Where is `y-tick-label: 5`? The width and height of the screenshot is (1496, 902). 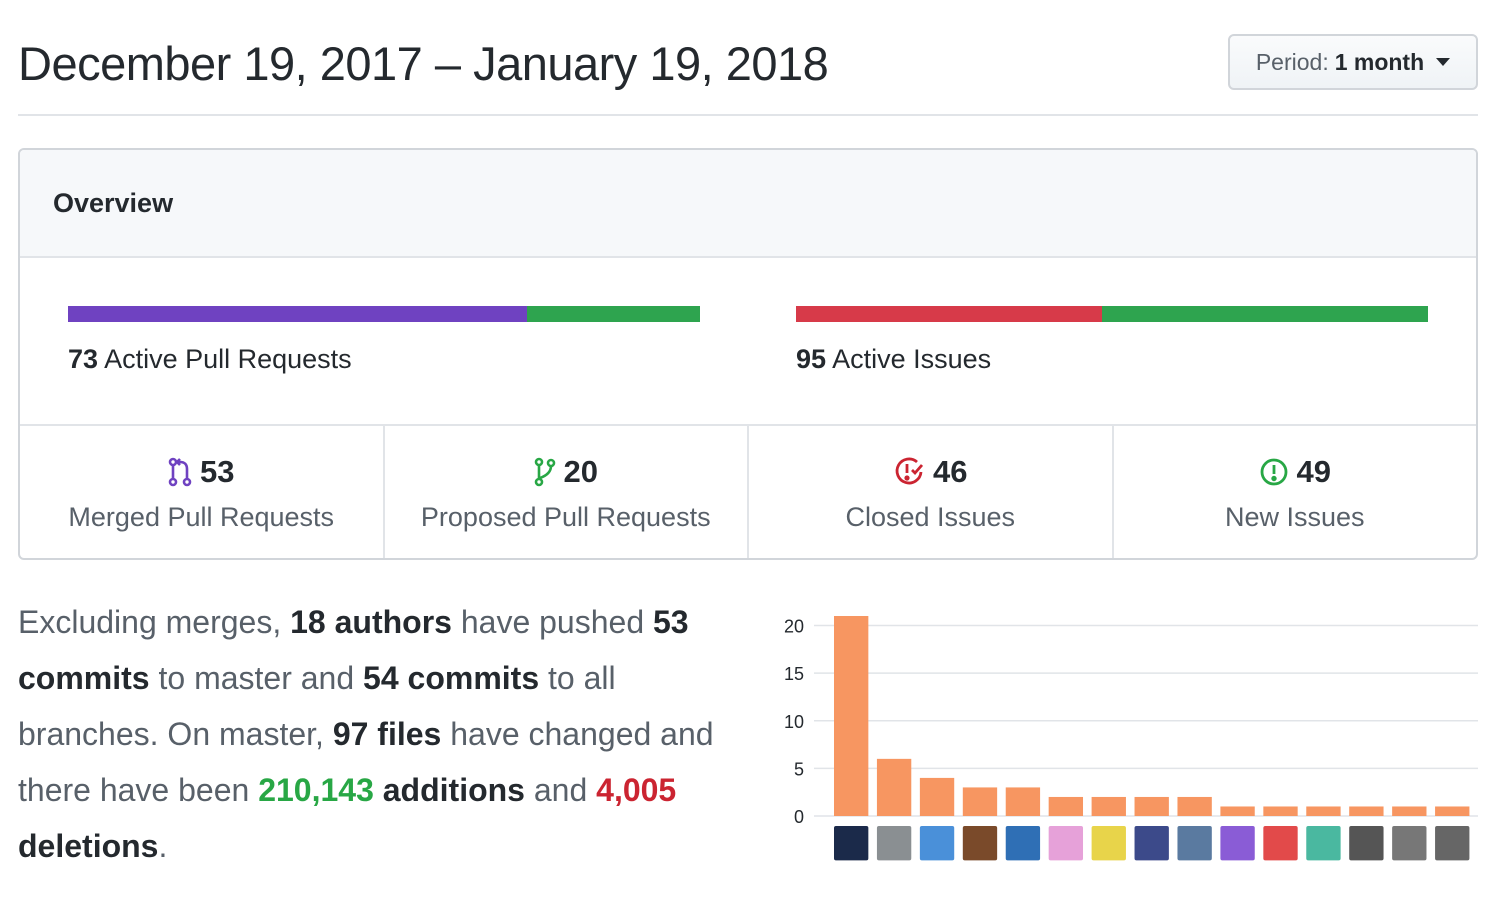
y-tick-label: 5 is located at coordinates (799, 769).